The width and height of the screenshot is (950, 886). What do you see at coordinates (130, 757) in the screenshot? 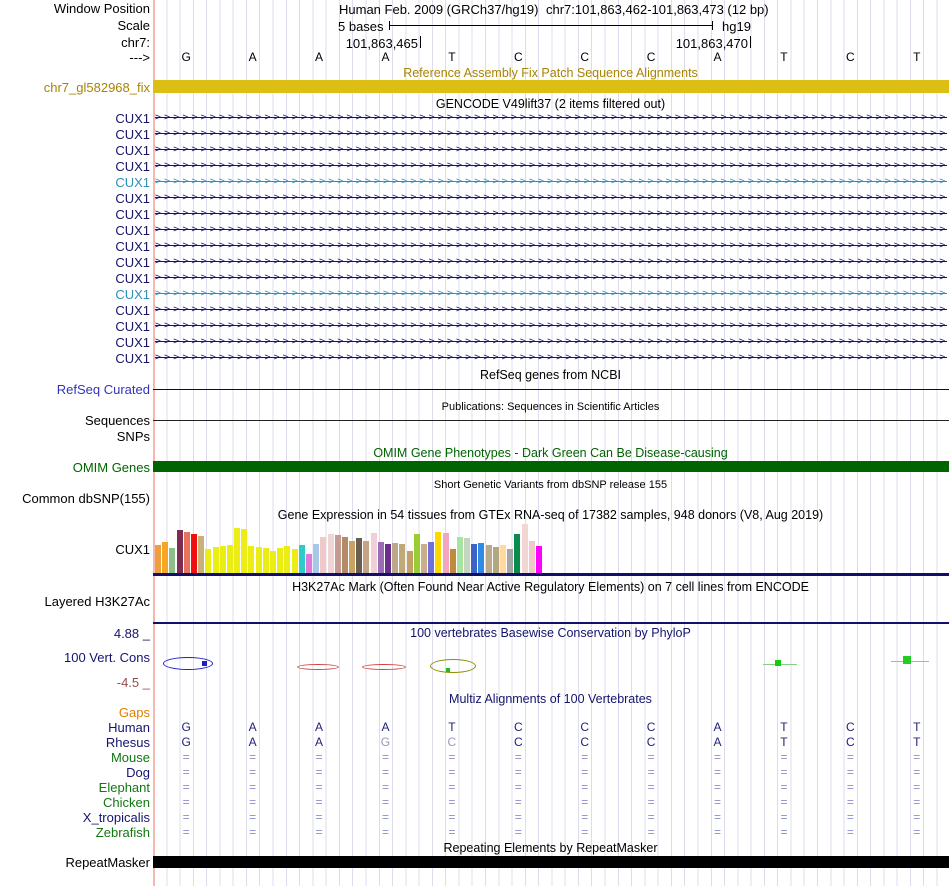
I see `species-label-mouse: Mouse` at bounding box center [130, 757].